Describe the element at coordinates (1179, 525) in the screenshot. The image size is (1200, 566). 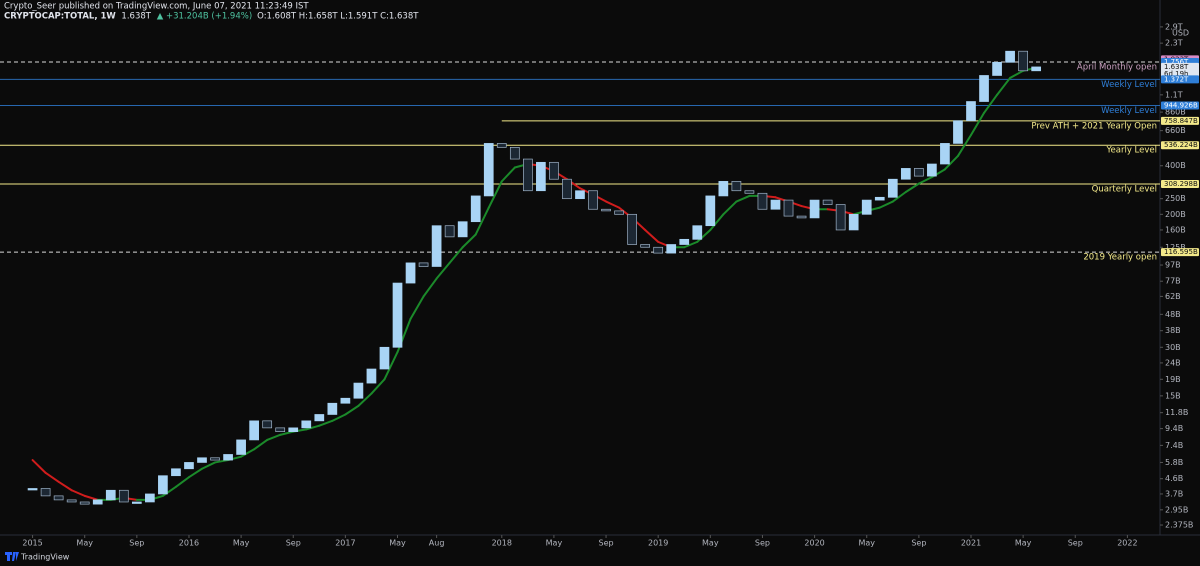
I see `y-tick-label: 2.375B` at that location.